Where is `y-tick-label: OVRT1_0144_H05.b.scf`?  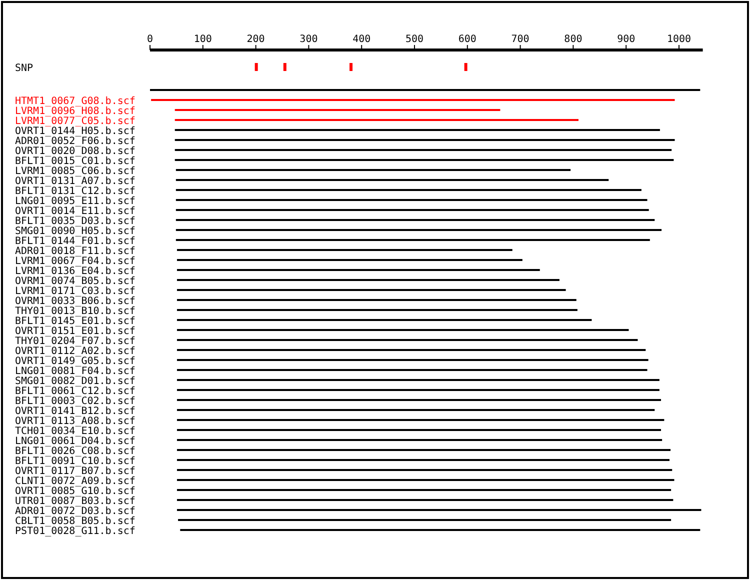
y-tick-label: OVRT1_0144_H05.b.scf is located at coordinates (75, 131).